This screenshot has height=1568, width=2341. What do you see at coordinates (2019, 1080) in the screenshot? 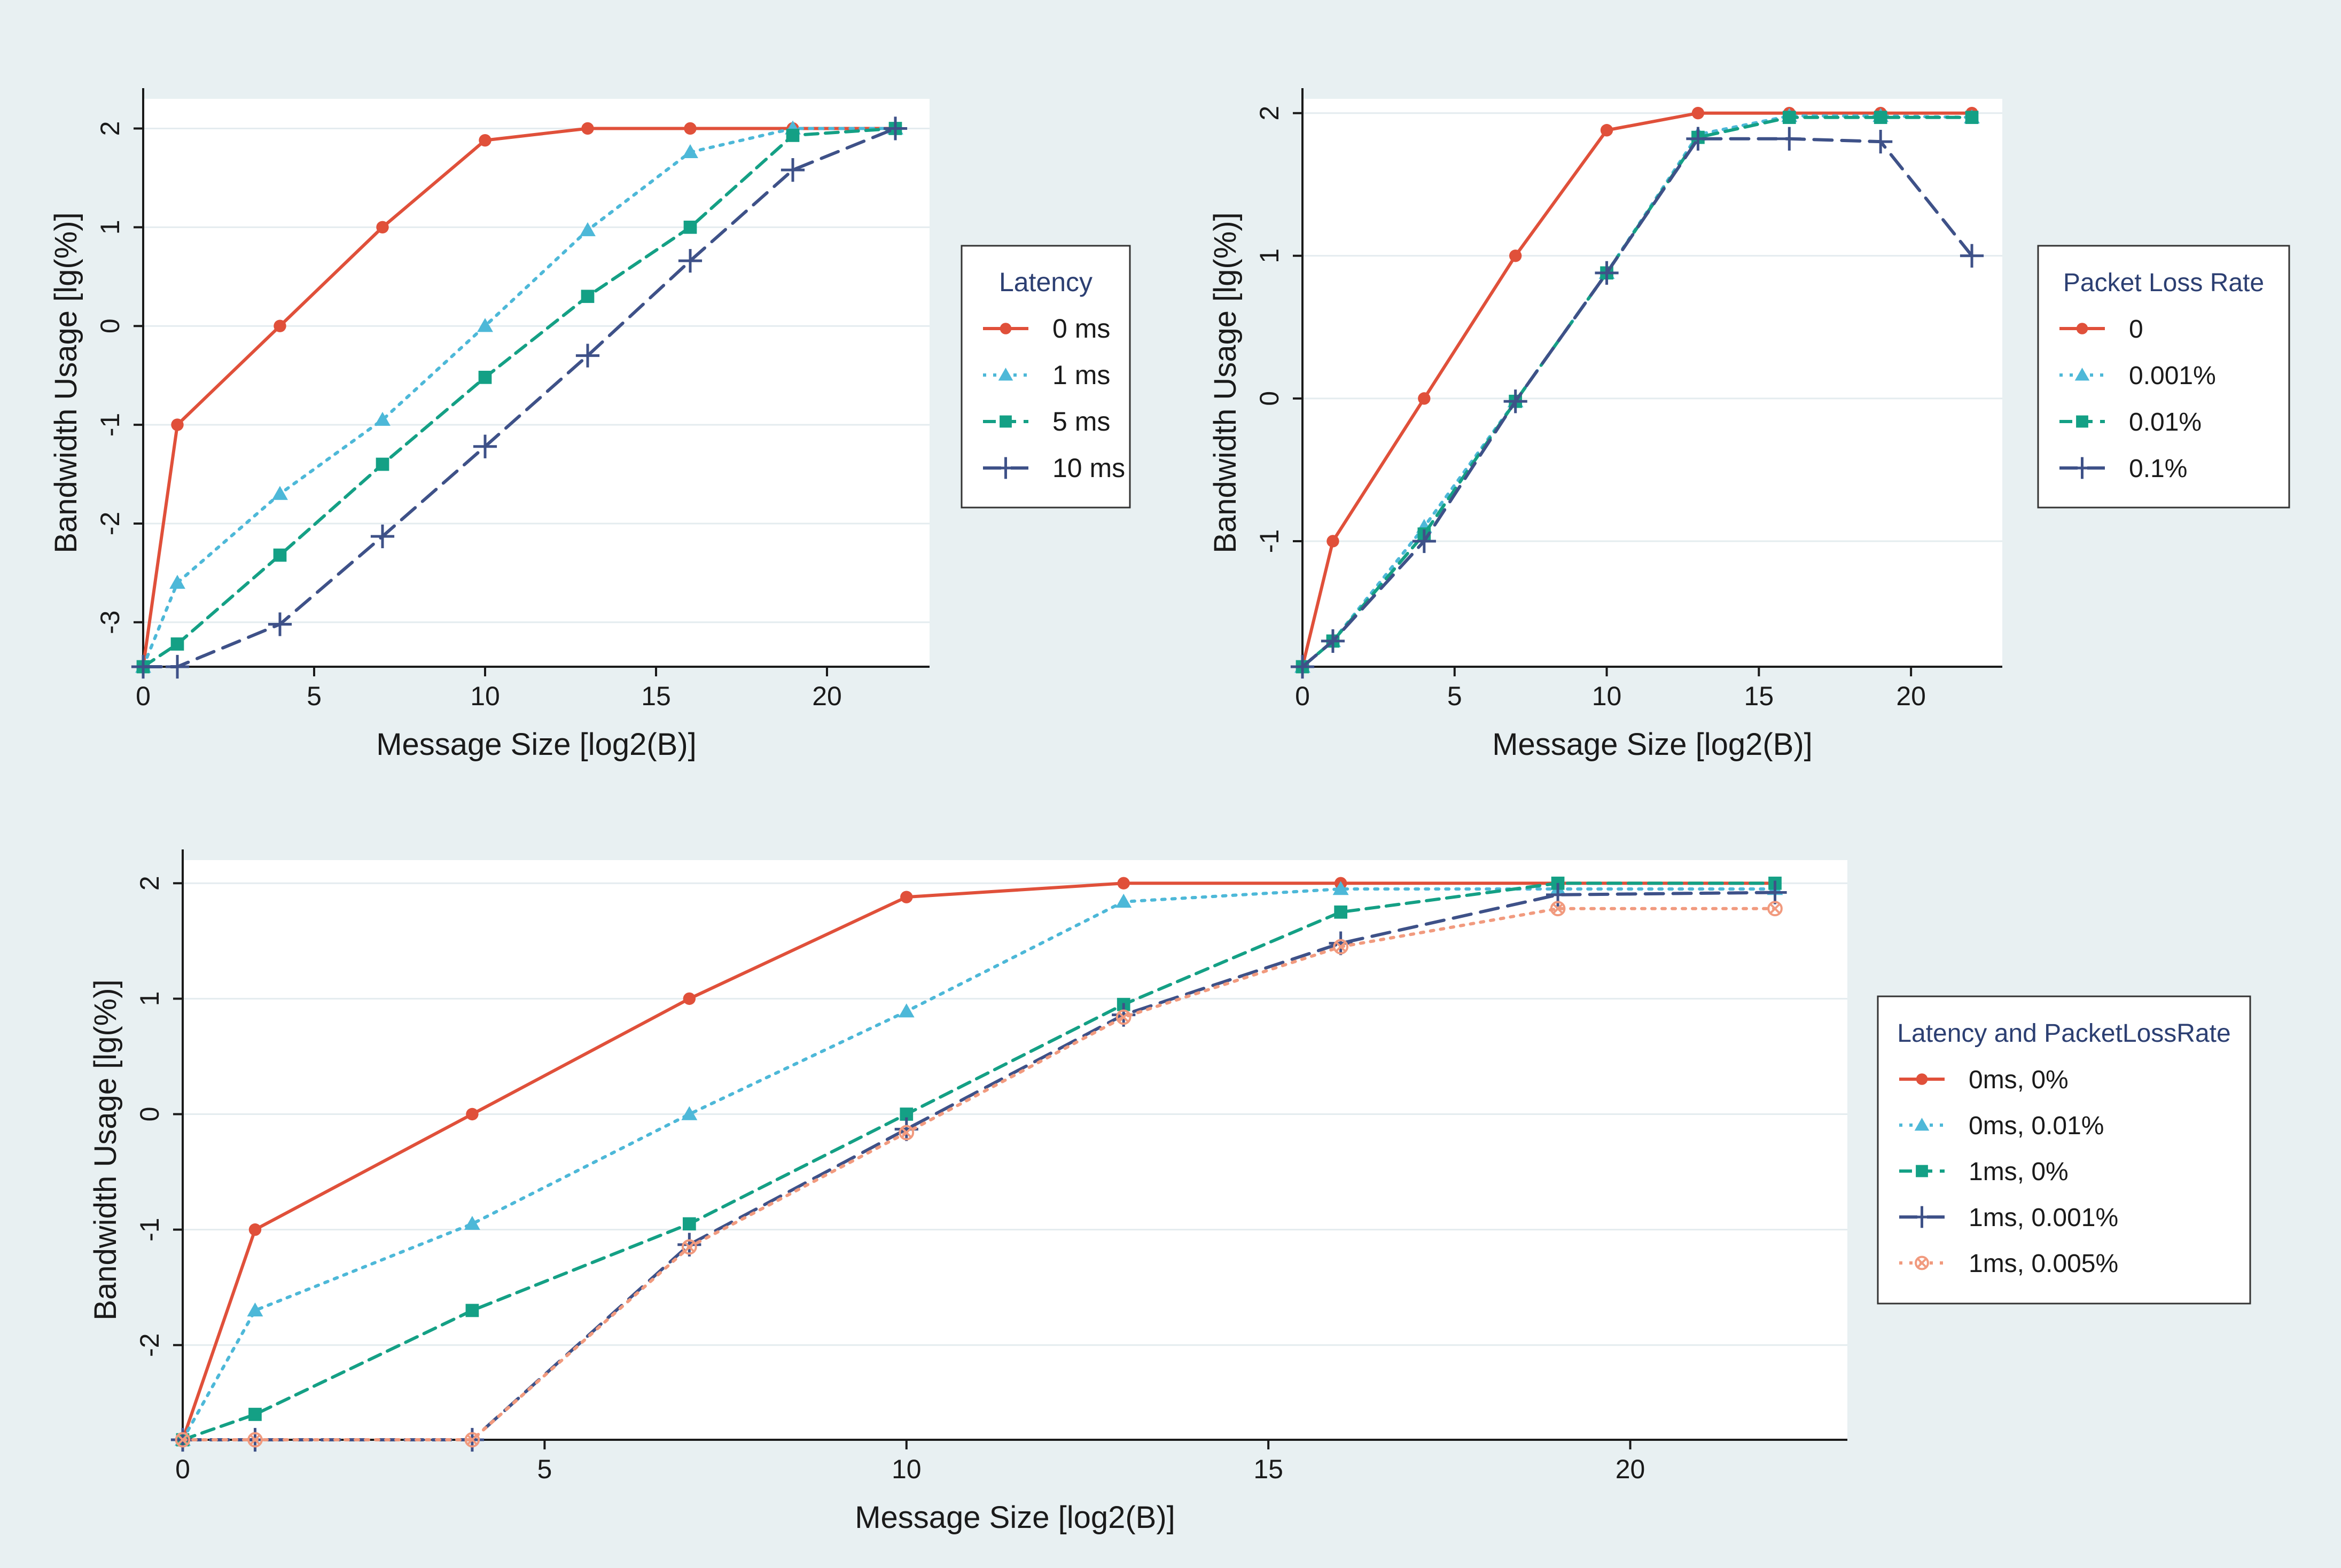
I see `legend-label: 0ms, 0%` at bounding box center [2019, 1080].